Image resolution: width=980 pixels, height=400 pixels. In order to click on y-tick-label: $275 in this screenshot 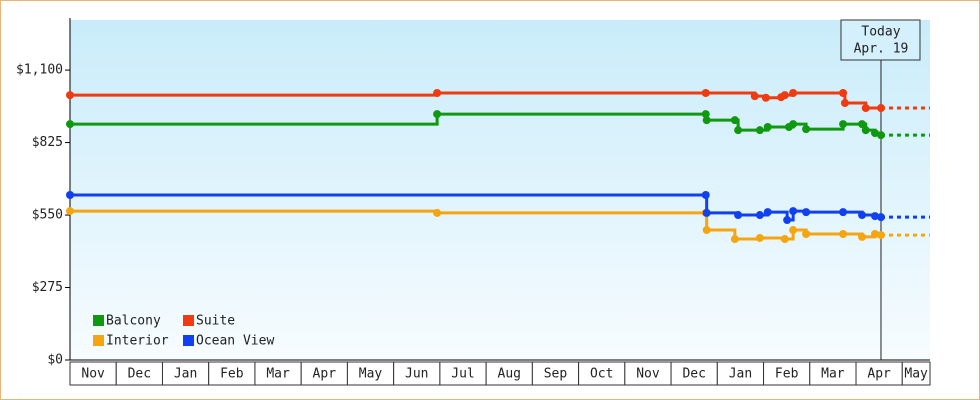, I will do `click(47, 287)`.